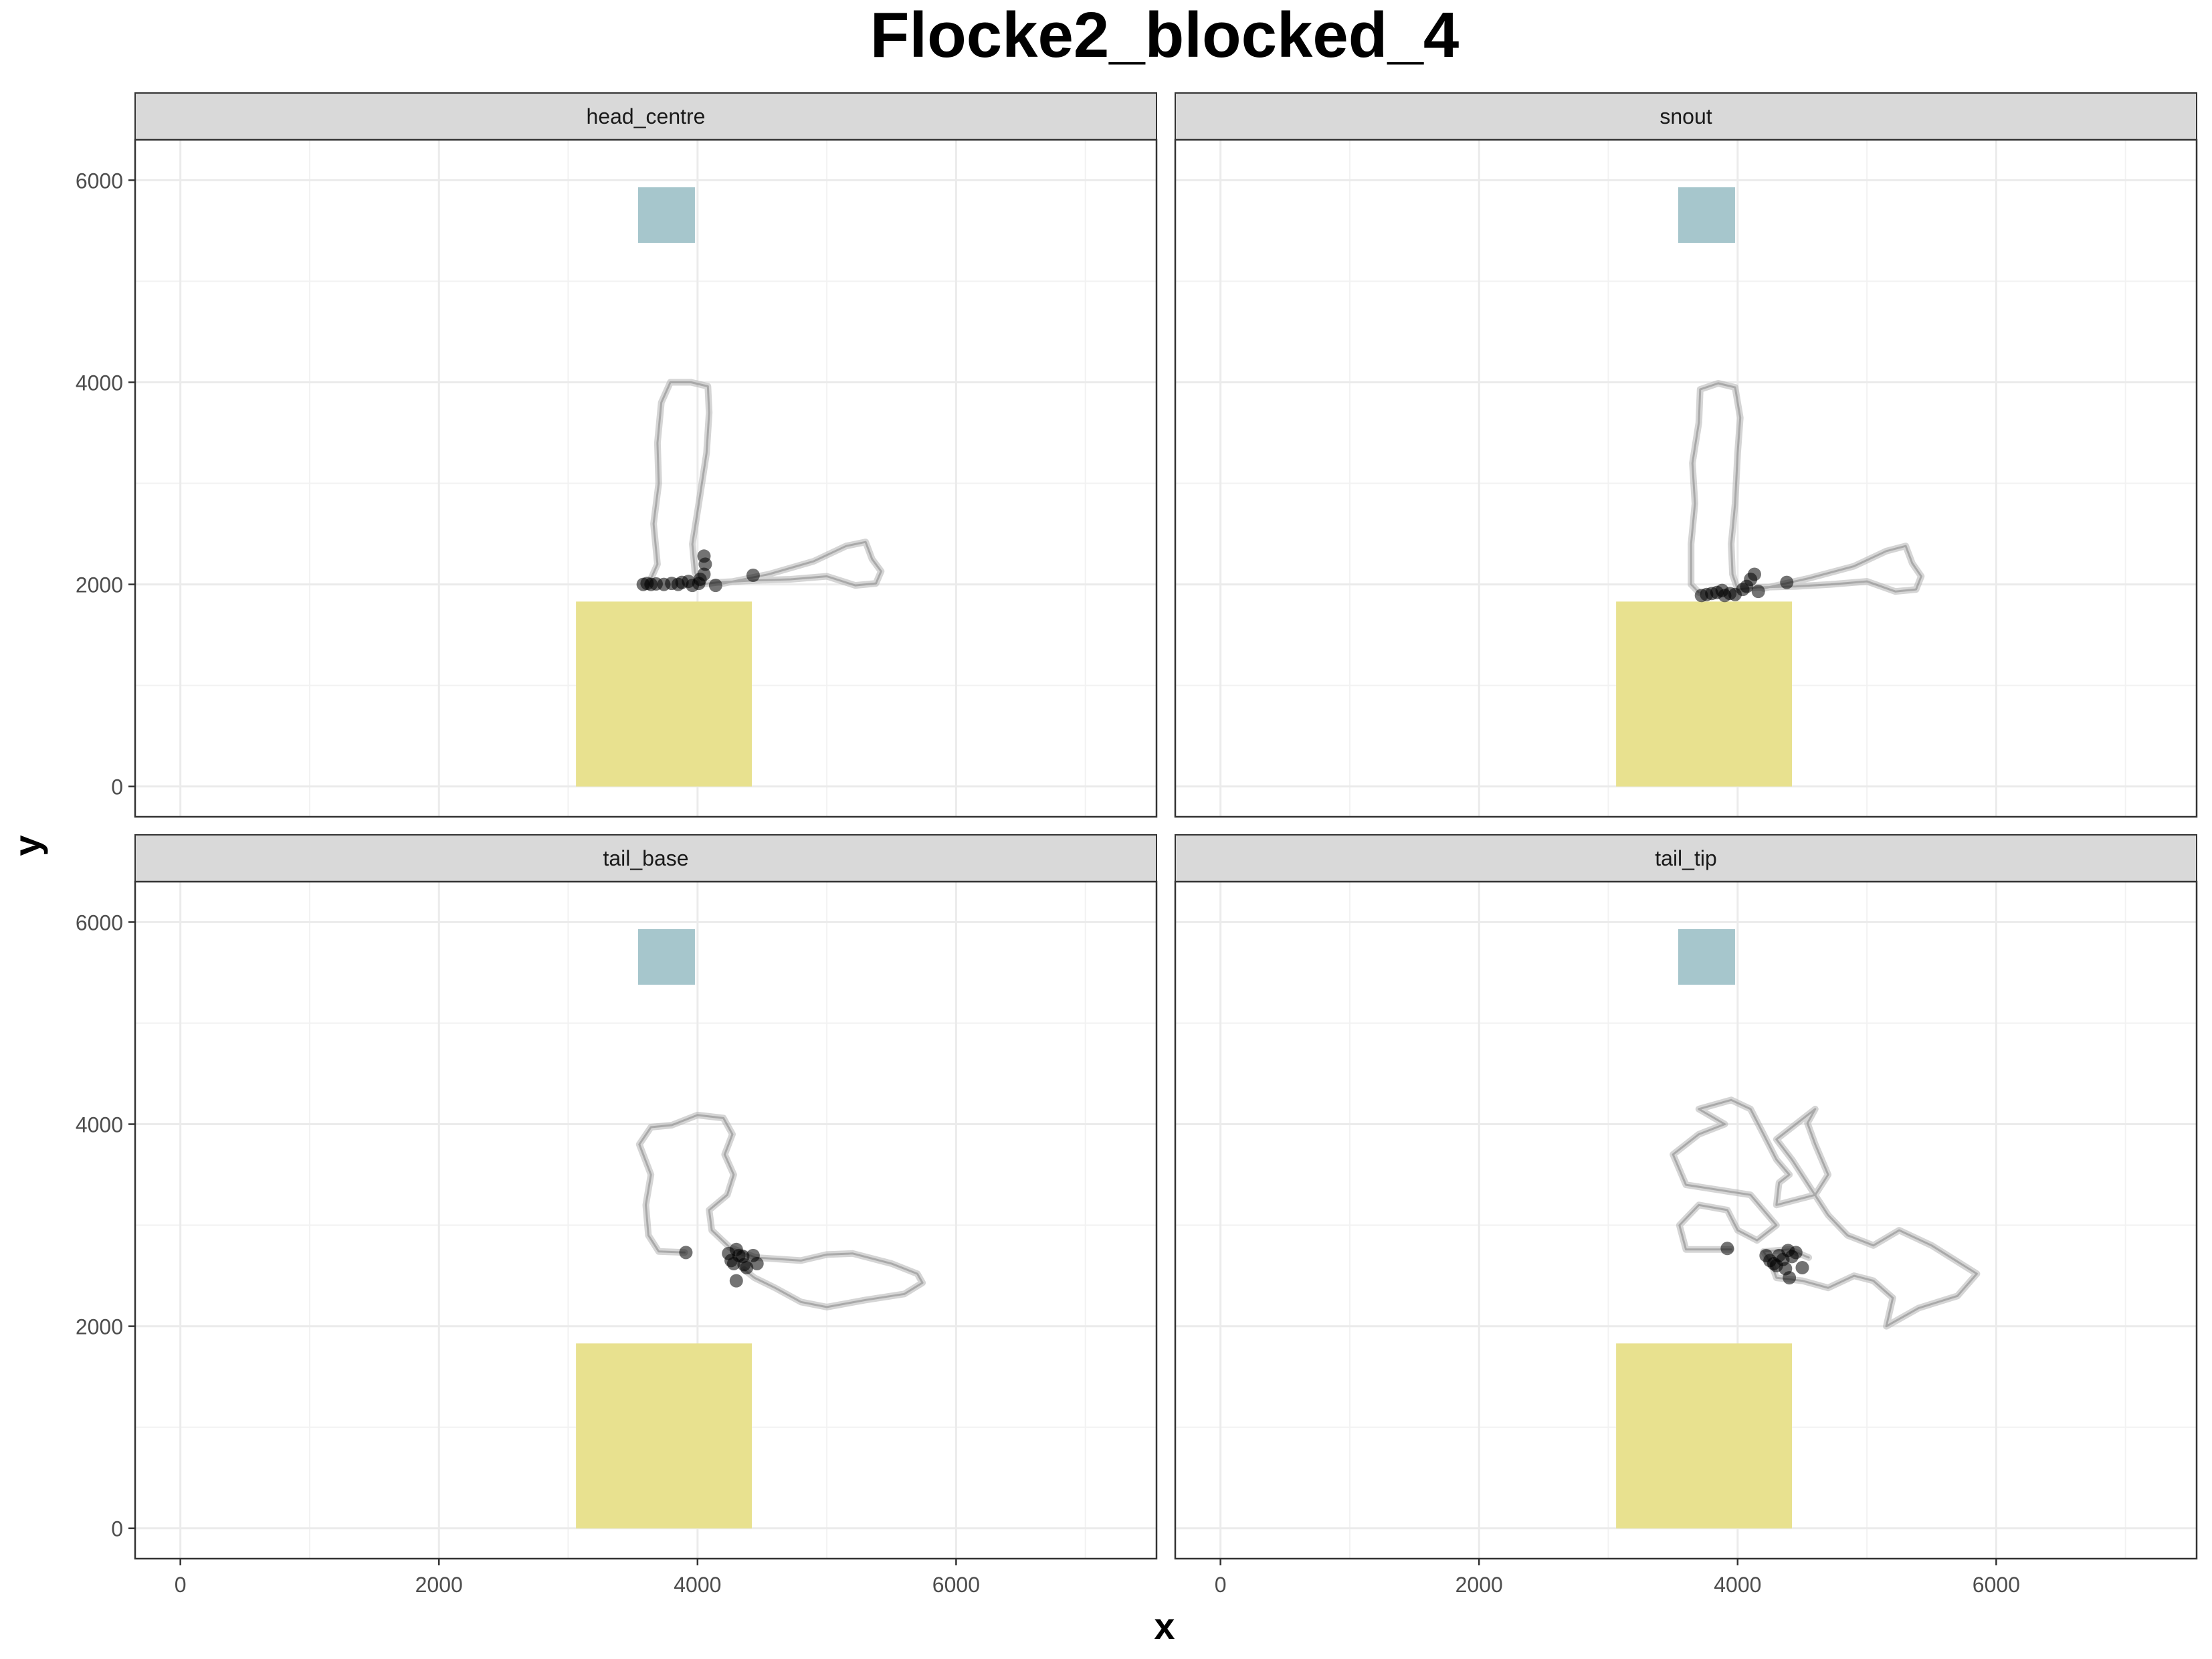  Describe the element at coordinates (1164, 35) in the screenshot. I see `chart-title: Flocke2_blocked_4` at that location.